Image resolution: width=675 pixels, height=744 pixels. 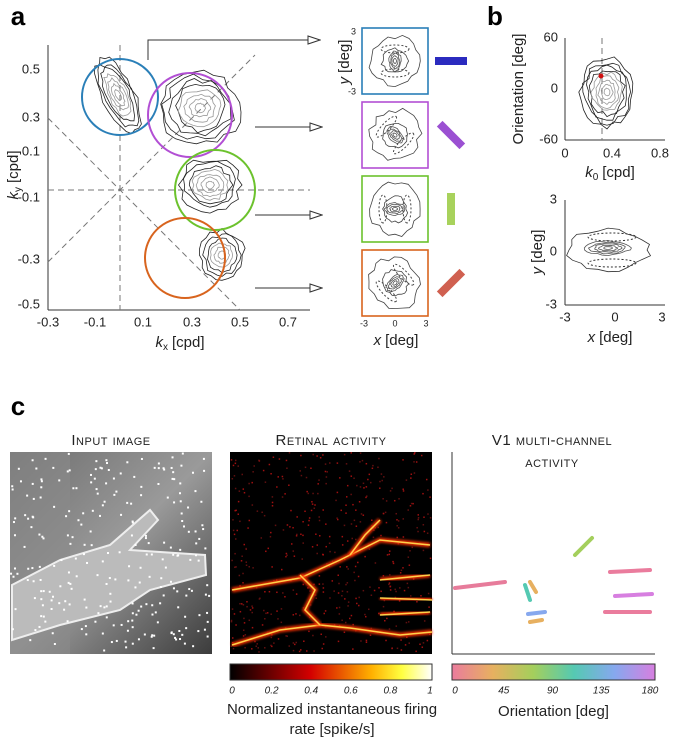 I want to click on inset-frame, so click(x=395, y=135).